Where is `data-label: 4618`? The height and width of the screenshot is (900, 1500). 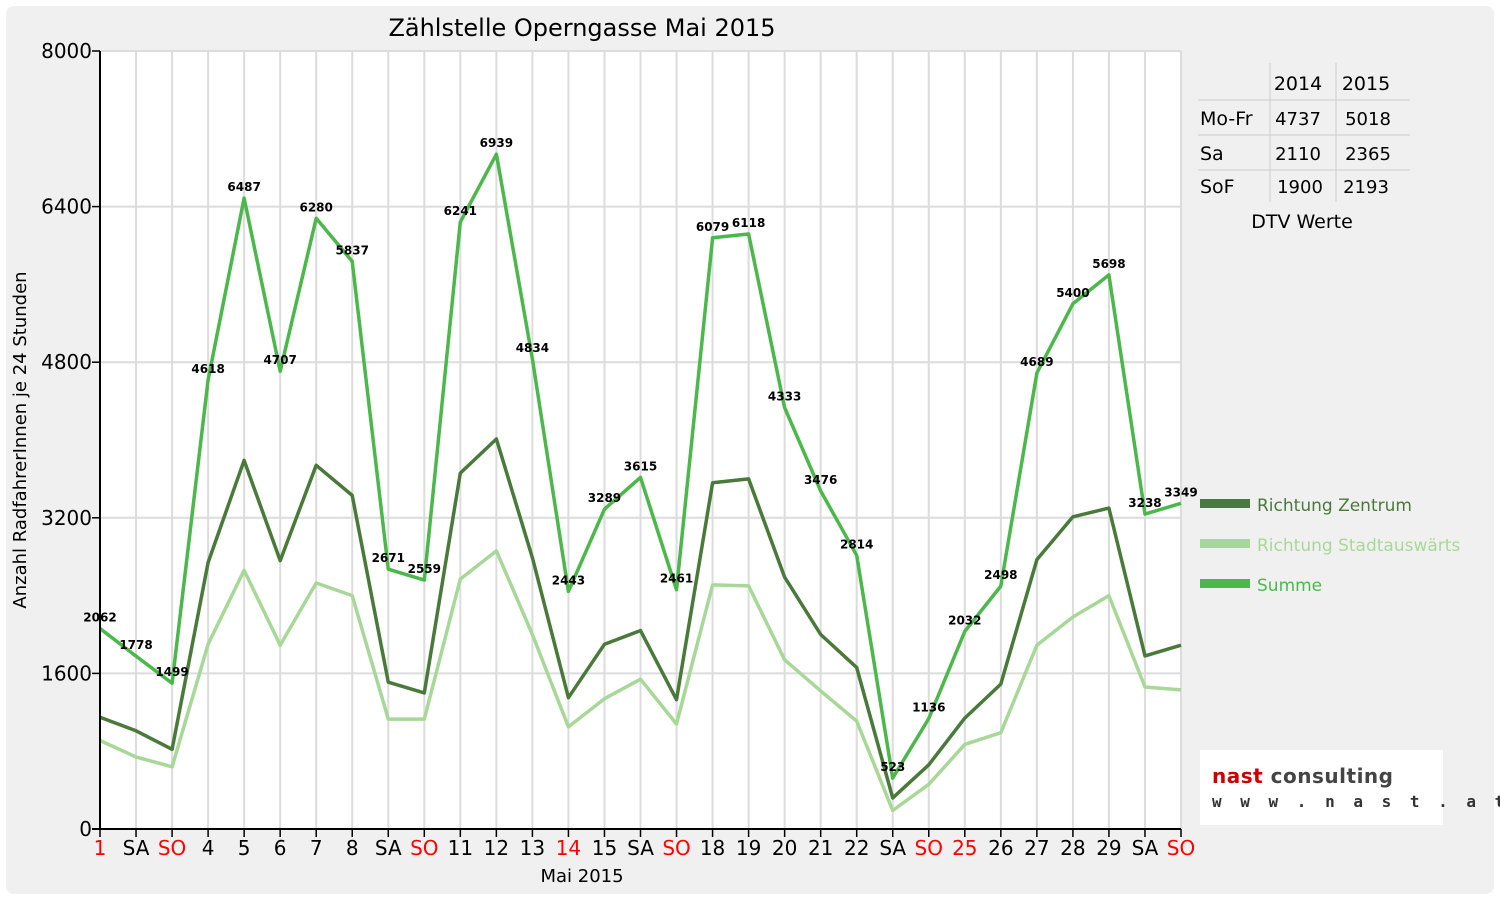
data-label: 4618 is located at coordinates (207, 369).